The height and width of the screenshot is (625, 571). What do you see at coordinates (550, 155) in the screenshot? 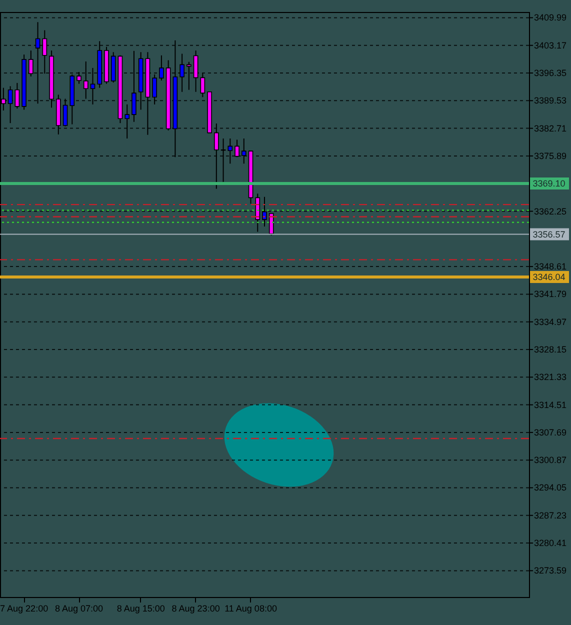
I see `y-tick-label: 3375.89` at bounding box center [550, 155].